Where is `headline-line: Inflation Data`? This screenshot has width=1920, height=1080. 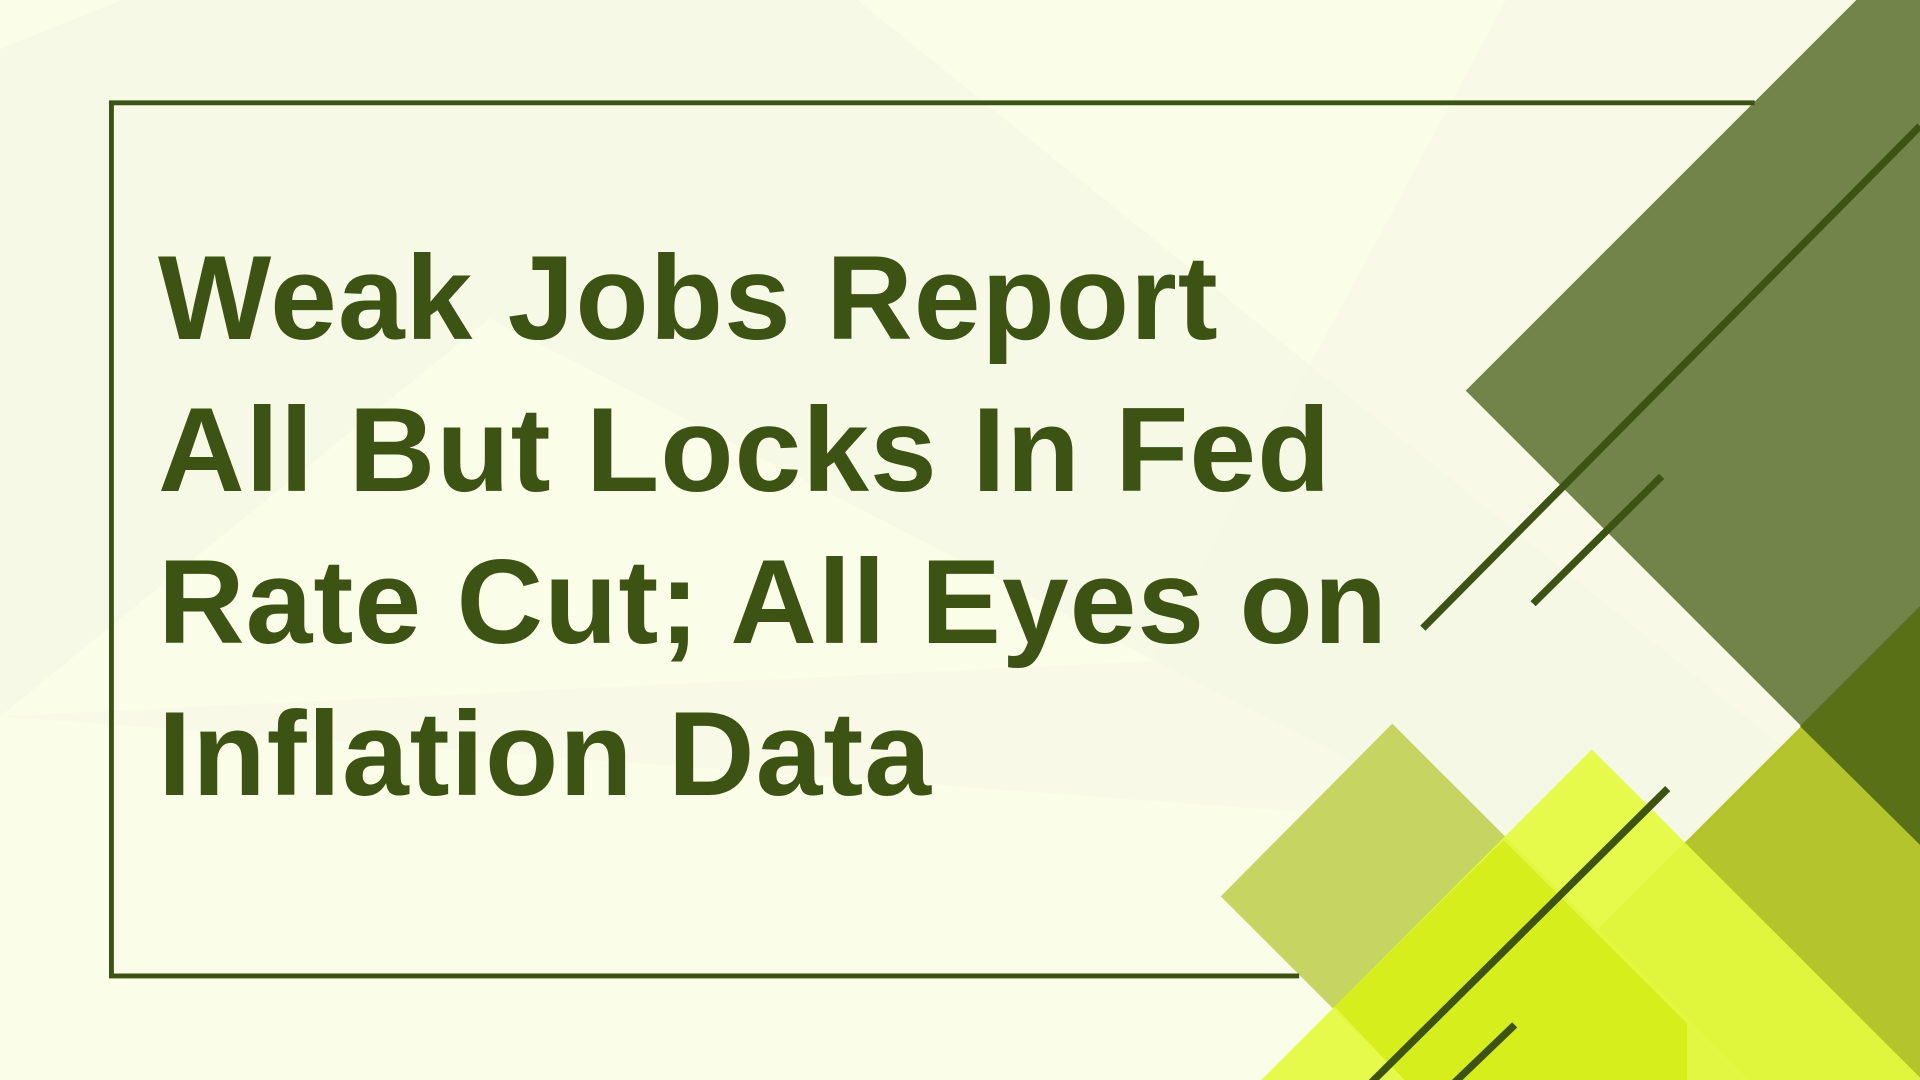
headline-line: Inflation Data is located at coordinates (545, 754).